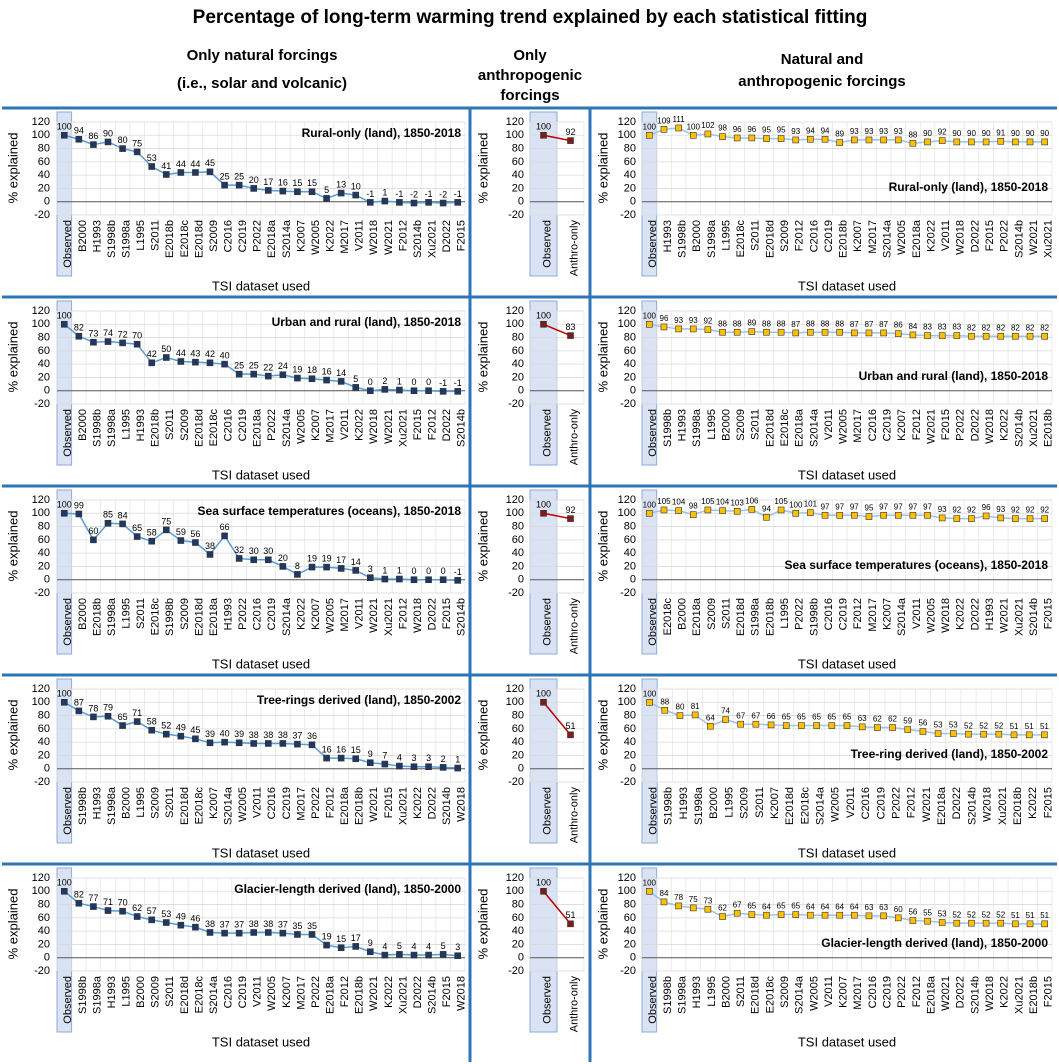  Describe the element at coordinates (79, 505) in the screenshot. I see `data-label: 99` at that location.